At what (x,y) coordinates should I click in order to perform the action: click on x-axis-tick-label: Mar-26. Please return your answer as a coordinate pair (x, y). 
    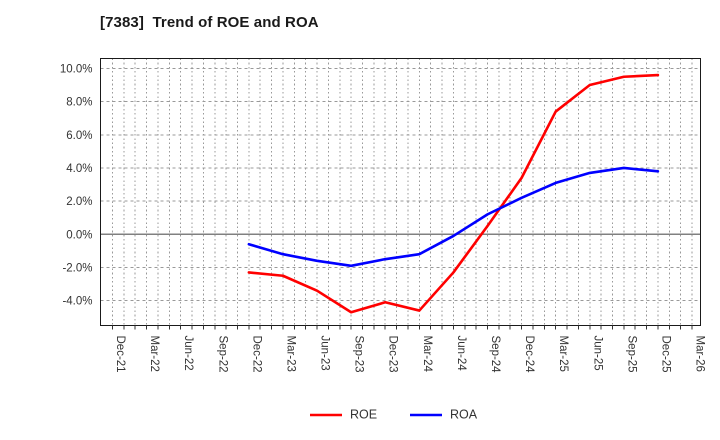
    Looking at the image, I should click on (700, 354).